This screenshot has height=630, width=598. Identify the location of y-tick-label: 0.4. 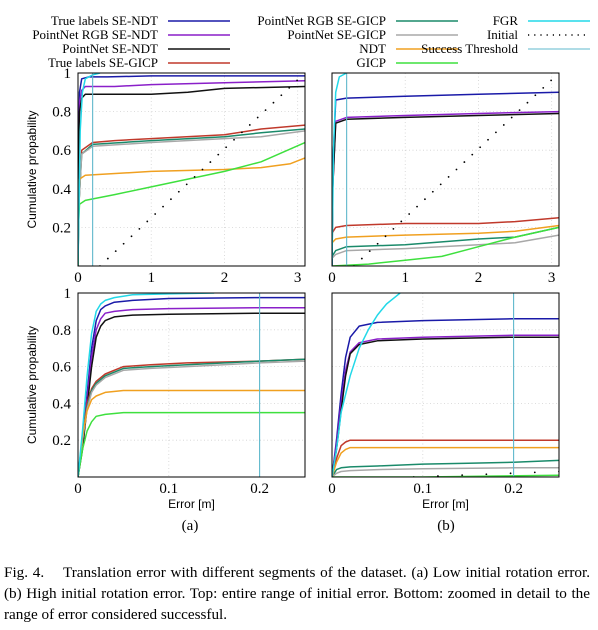
(61, 190).